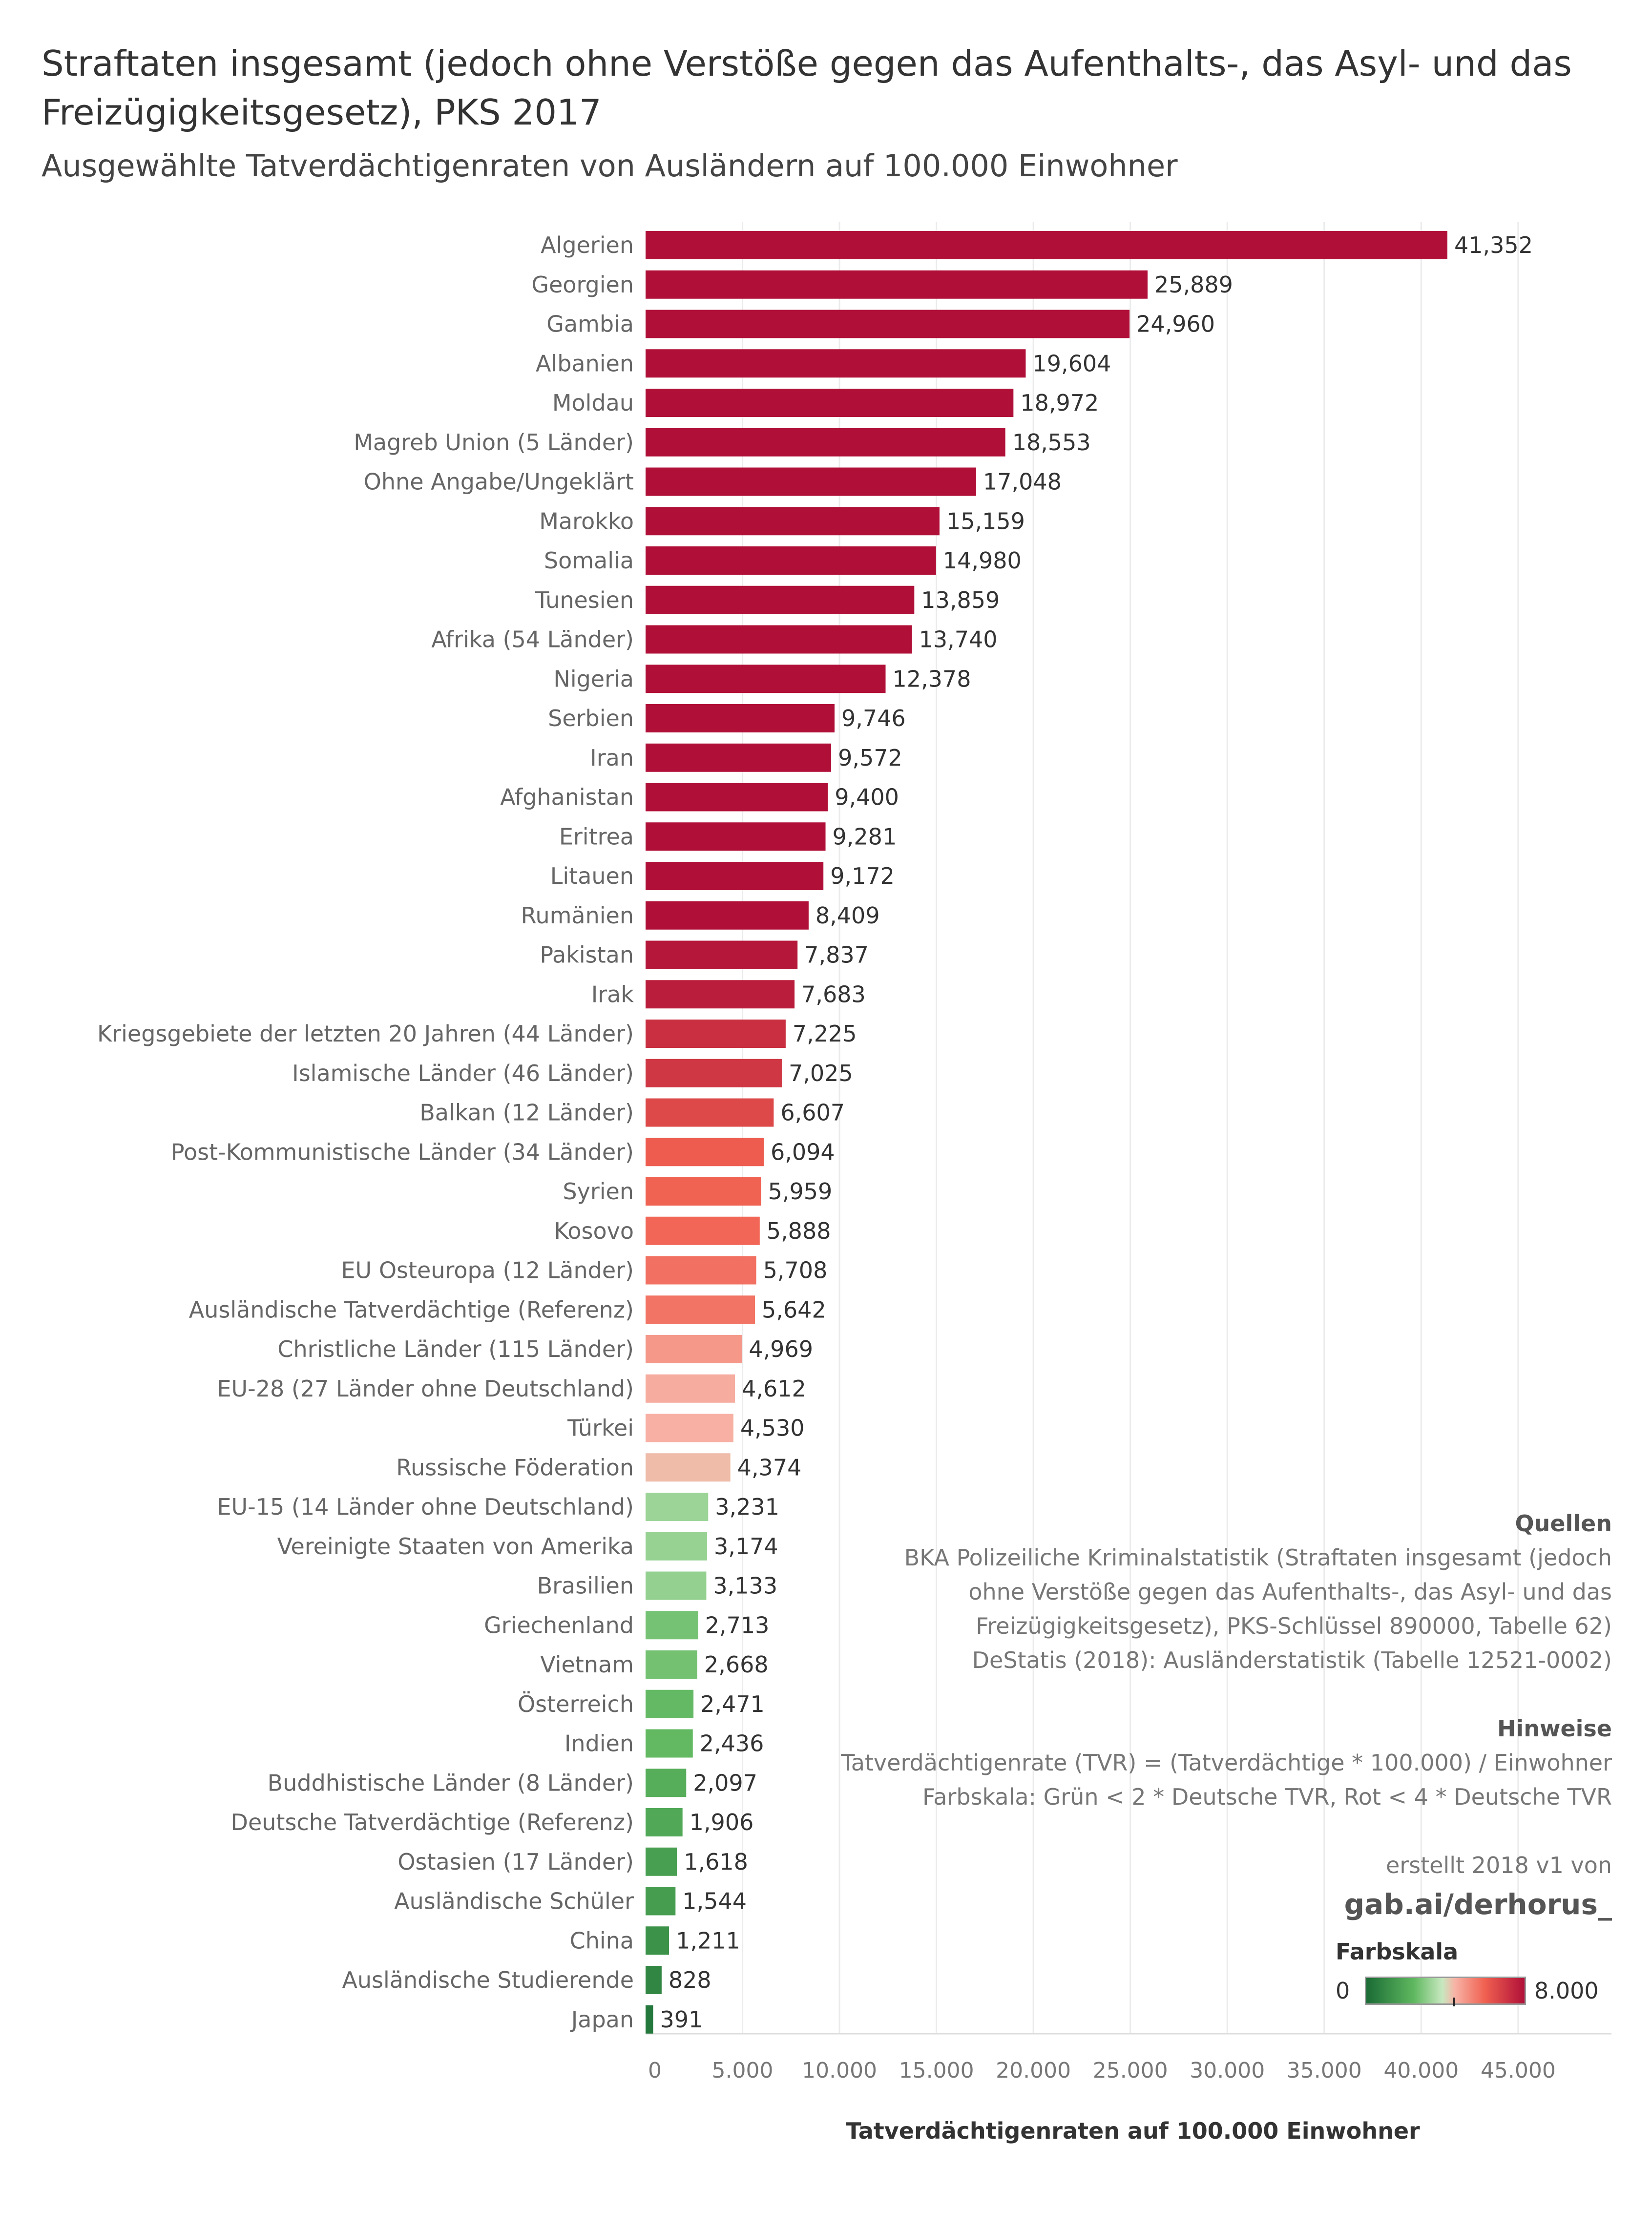 The height and width of the screenshot is (2230, 1652). What do you see at coordinates (1478, 1904) in the screenshot?
I see `author-link: gab.ai/derhorus_` at bounding box center [1478, 1904].